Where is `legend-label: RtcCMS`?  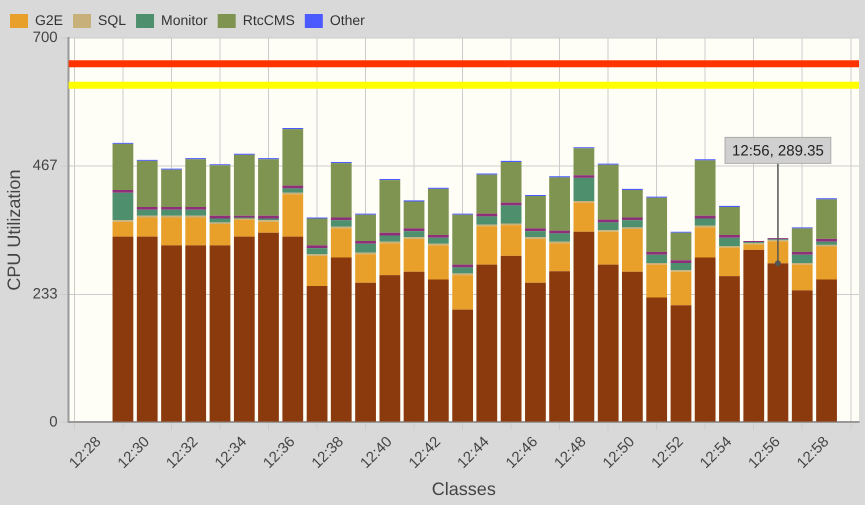
legend-label: RtcCMS is located at coordinates (268, 20).